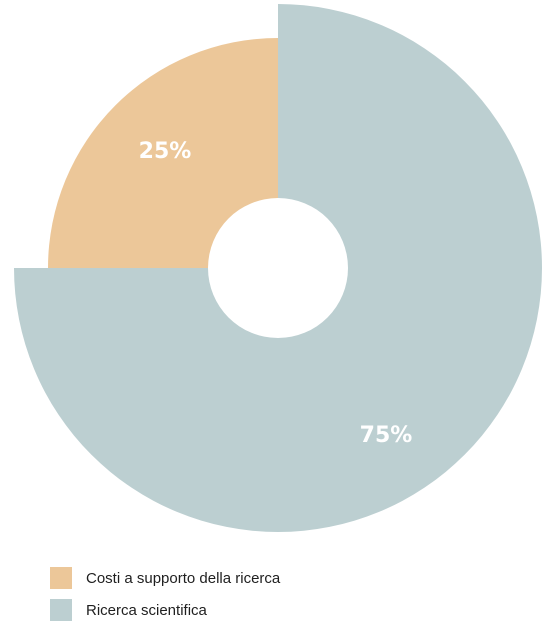 This screenshot has height=626, width=547. What do you see at coordinates (386, 435) in the screenshot?
I see `slice-value-label-2: 75%` at bounding box center [386, 435].